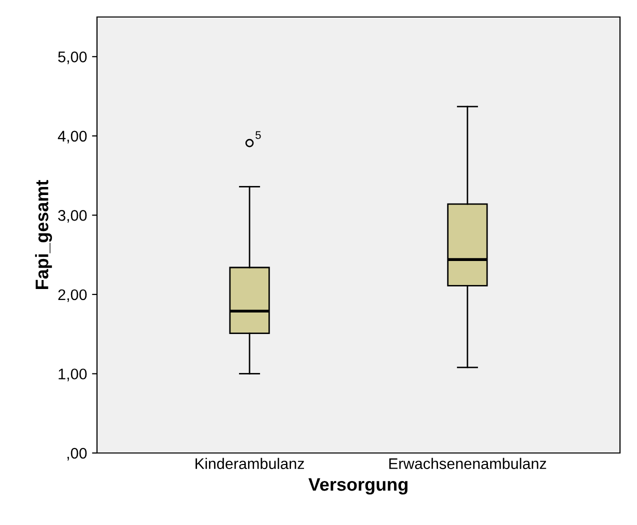 The width and height of the screenshot is (637, 525). I want to click on x-tick-label: Kinderambulanz, so click(250, 464).